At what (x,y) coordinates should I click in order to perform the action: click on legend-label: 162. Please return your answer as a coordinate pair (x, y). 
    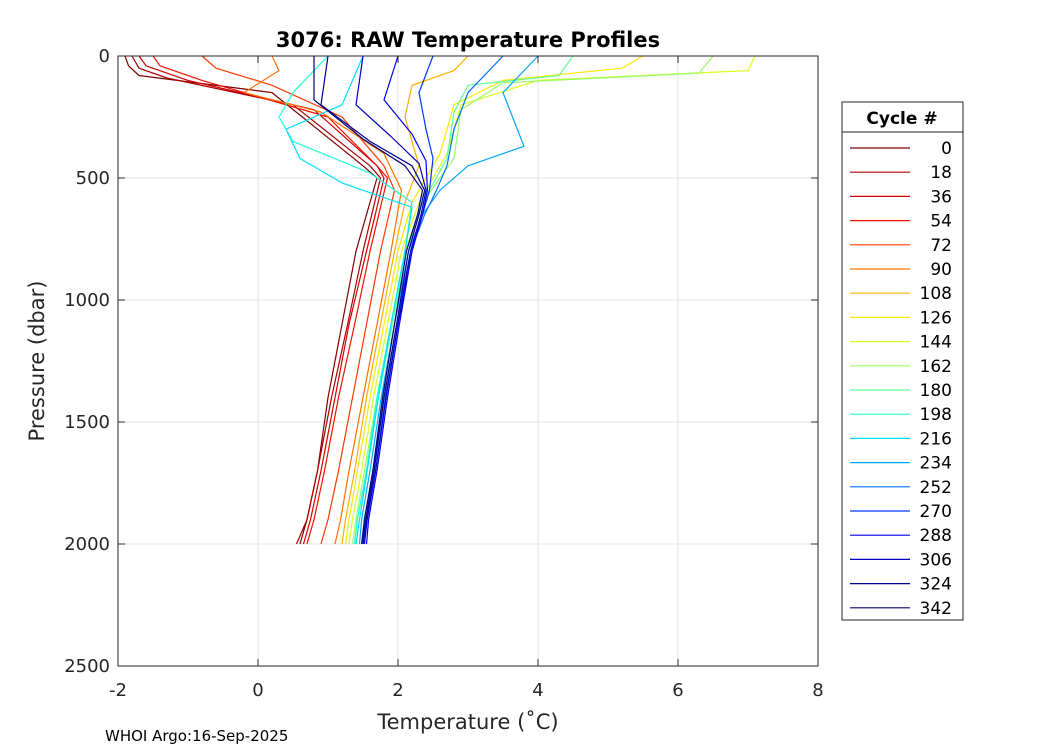
    Looking at the image, I should click on (936, 367).